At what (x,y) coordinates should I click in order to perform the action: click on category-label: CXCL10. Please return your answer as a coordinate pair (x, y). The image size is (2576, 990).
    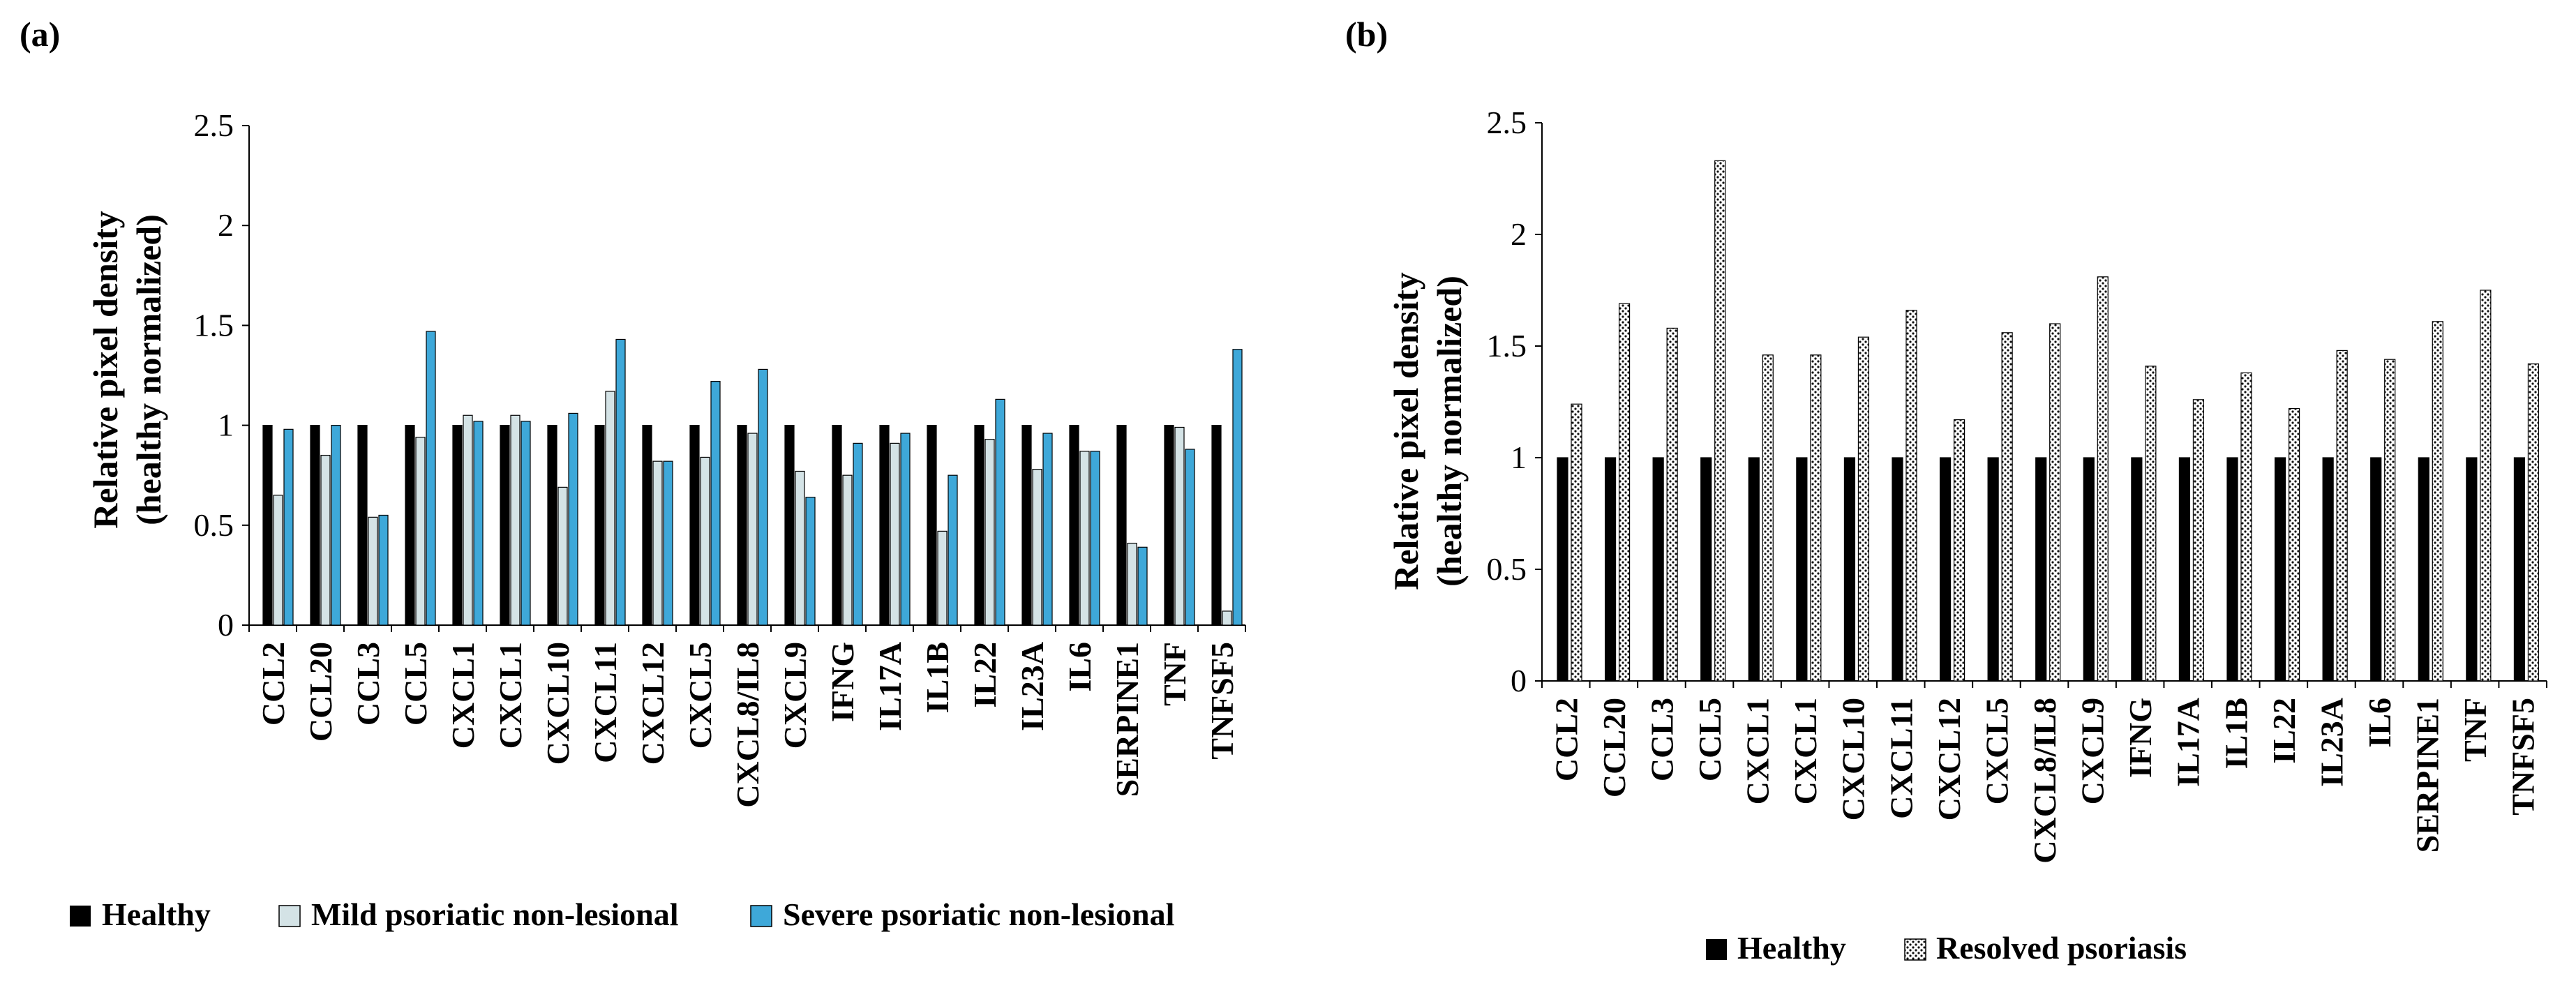
    Looking at the image, I should click on (558, 703).